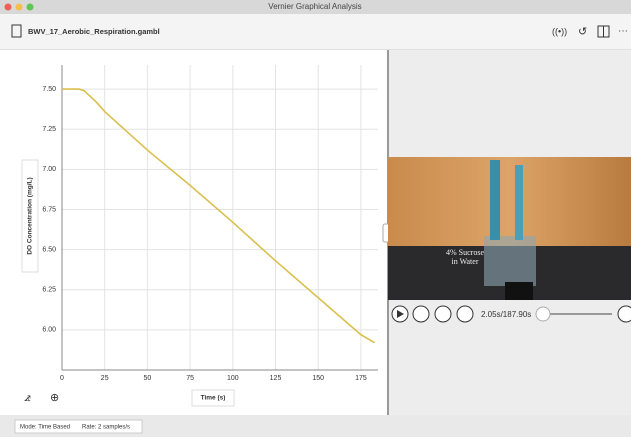  What do you see at coordinates (276, 378) in the screenshot?
I see `x-tick-label: 125` at bounding box center [276, 378].